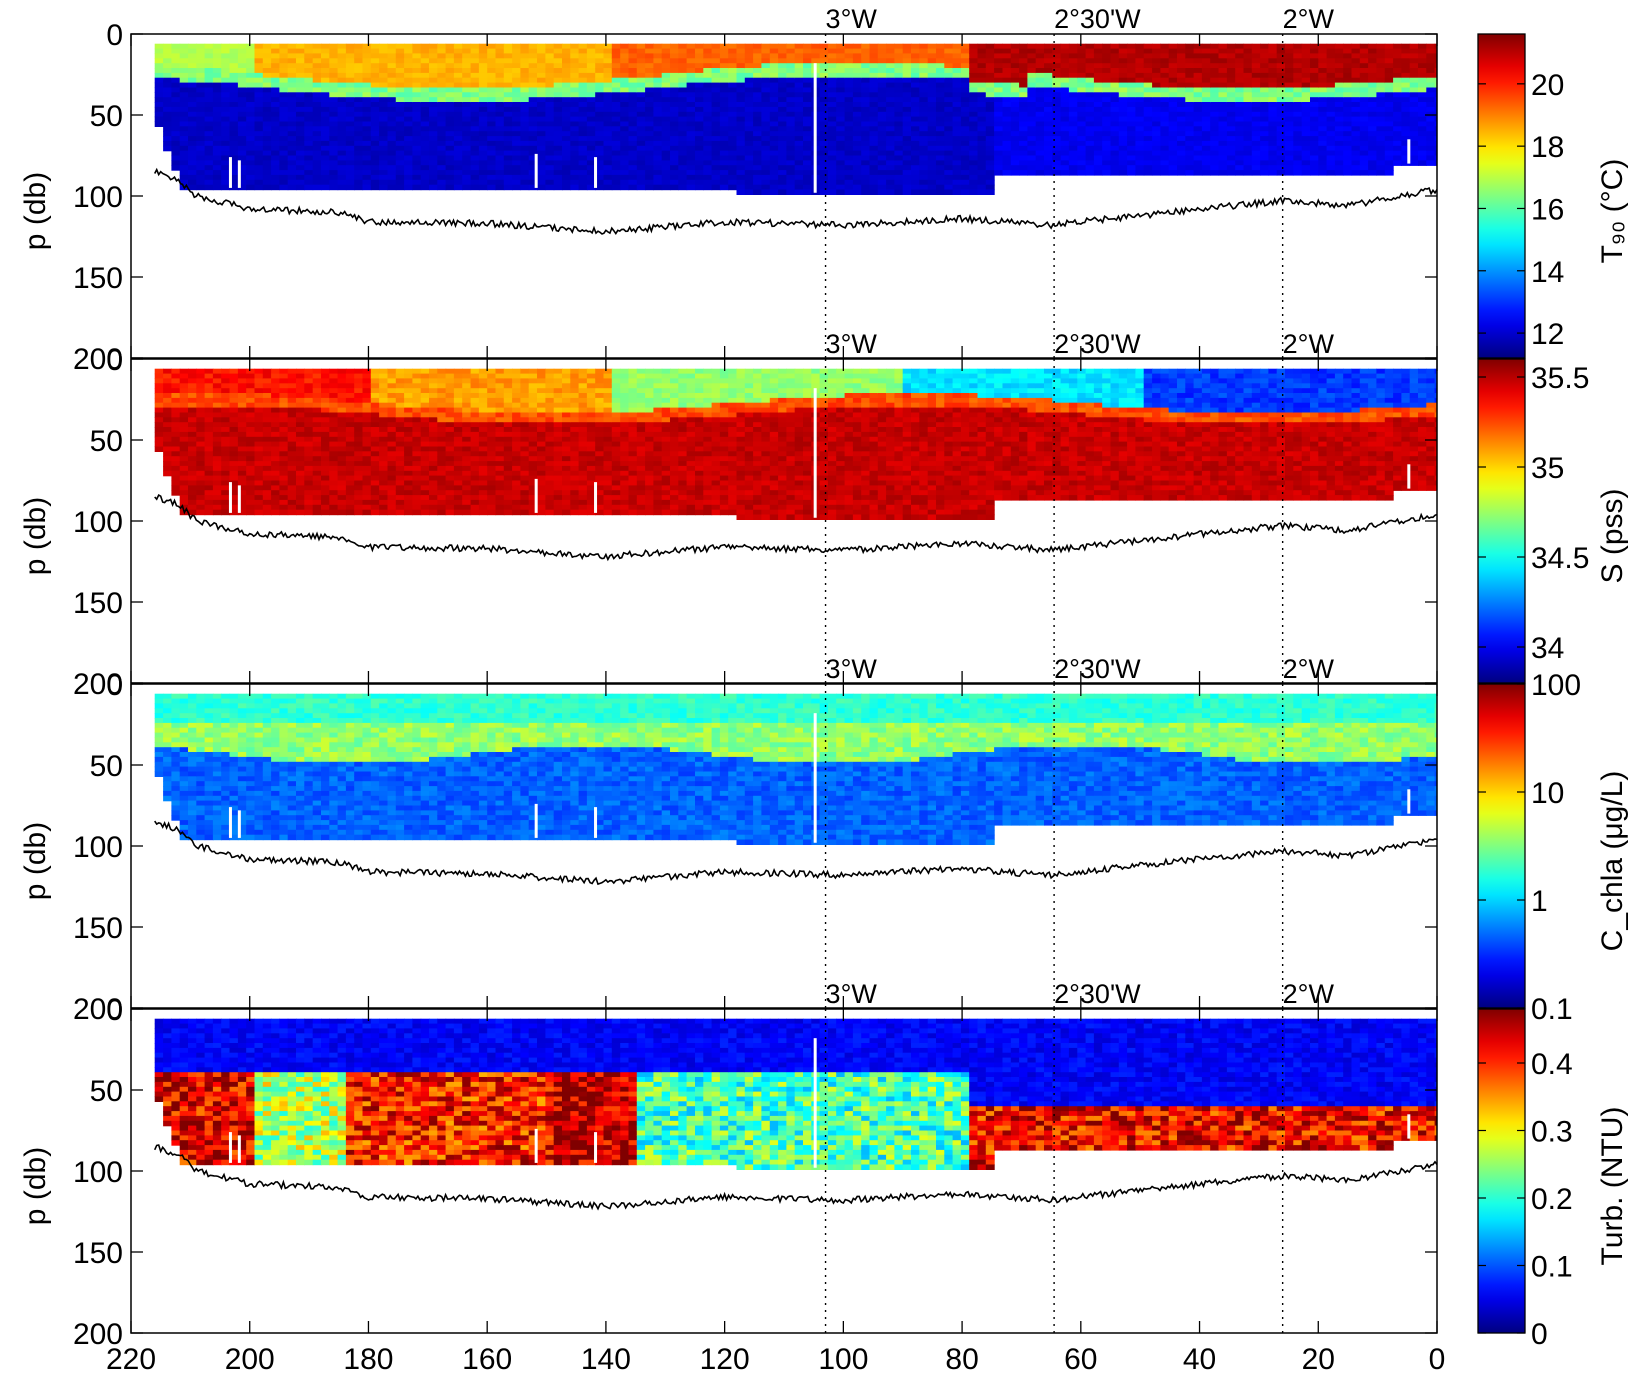 The image size is (1645, 1387). What do you see at coordinates (1539, 1334) in the screenshot?
I see `colorbar-tick-label: 0` at bounding box center [1539, 1334].